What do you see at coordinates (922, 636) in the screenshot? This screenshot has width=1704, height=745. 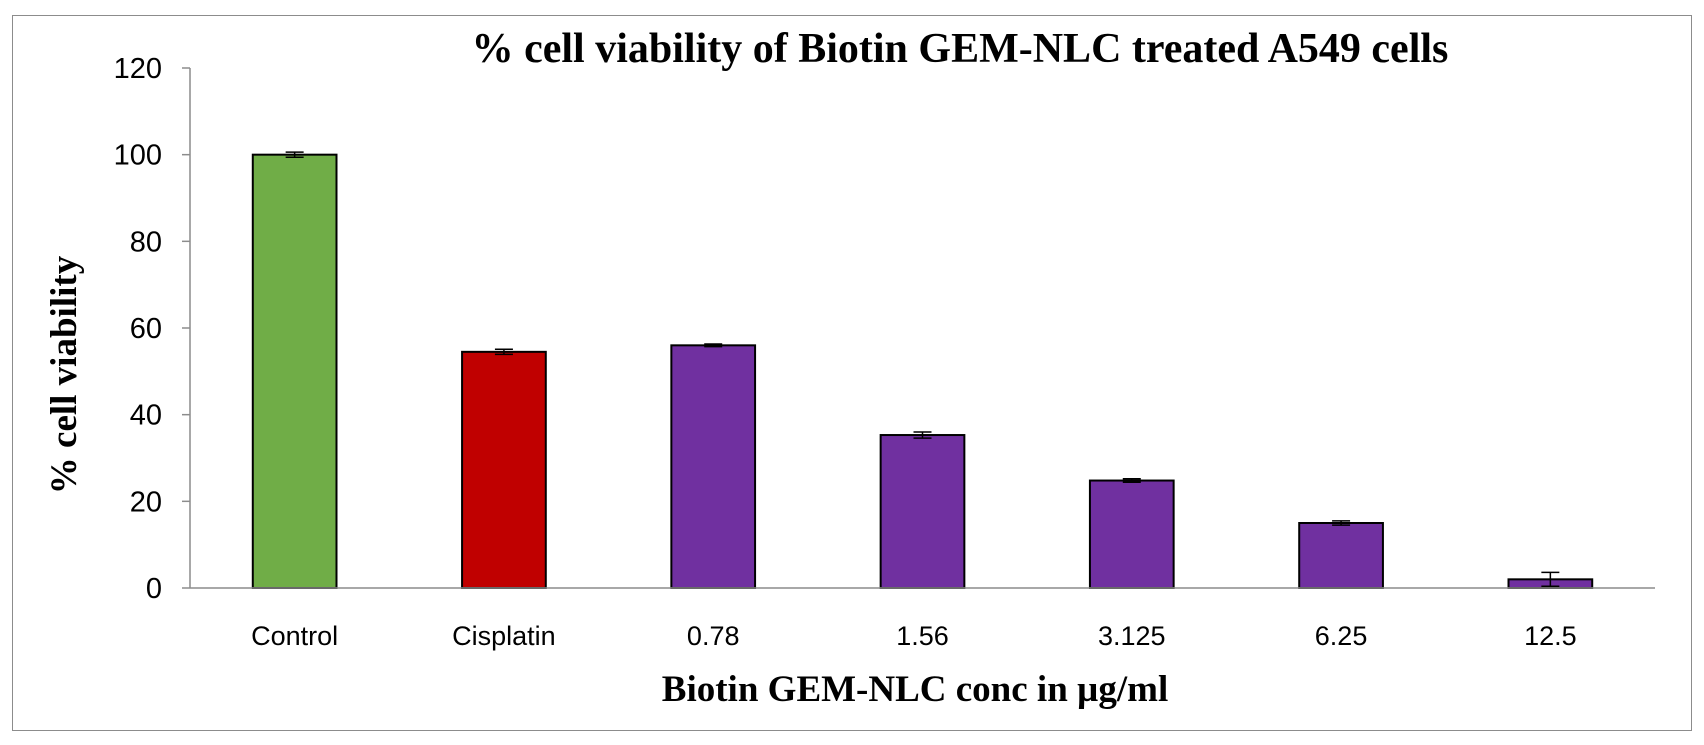 I see `x-tick-label: 1.56` at bounding box center [922, 636].